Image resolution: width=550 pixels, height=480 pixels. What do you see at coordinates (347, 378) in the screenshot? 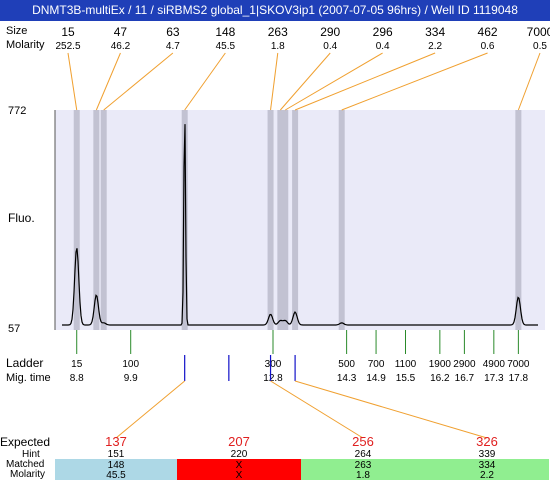
I see `ladder-time-label: 14.3` at bounding box center [347, 378].